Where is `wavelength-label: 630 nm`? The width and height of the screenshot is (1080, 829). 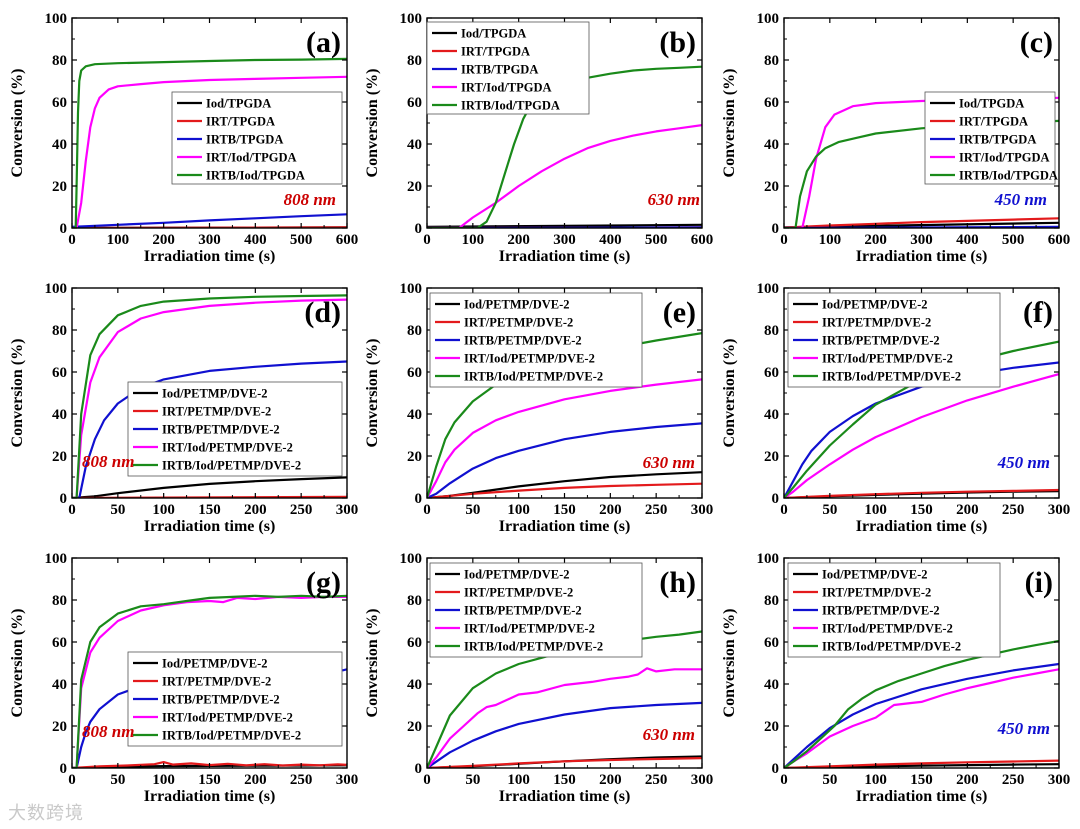 wavelength-label: 630 nm is located at coordinates (669, 734).